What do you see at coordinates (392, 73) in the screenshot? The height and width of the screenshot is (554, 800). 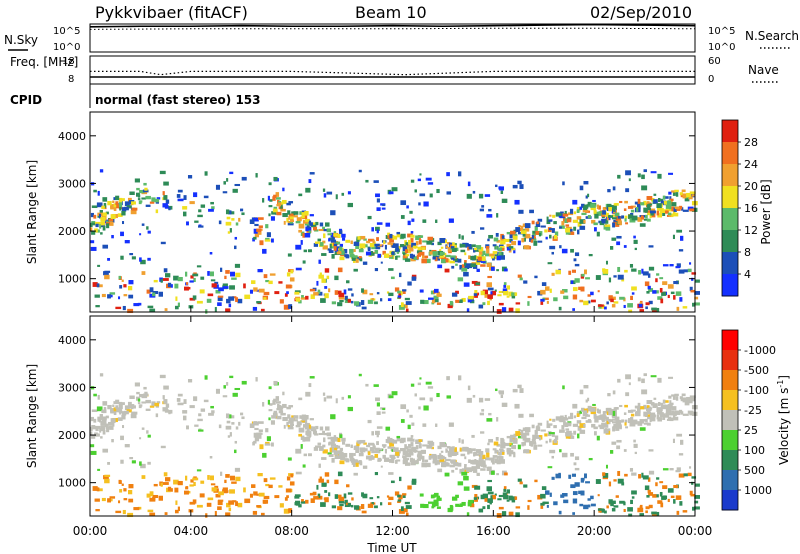 I see `nave-series-line` at bounding box center [392, 73].